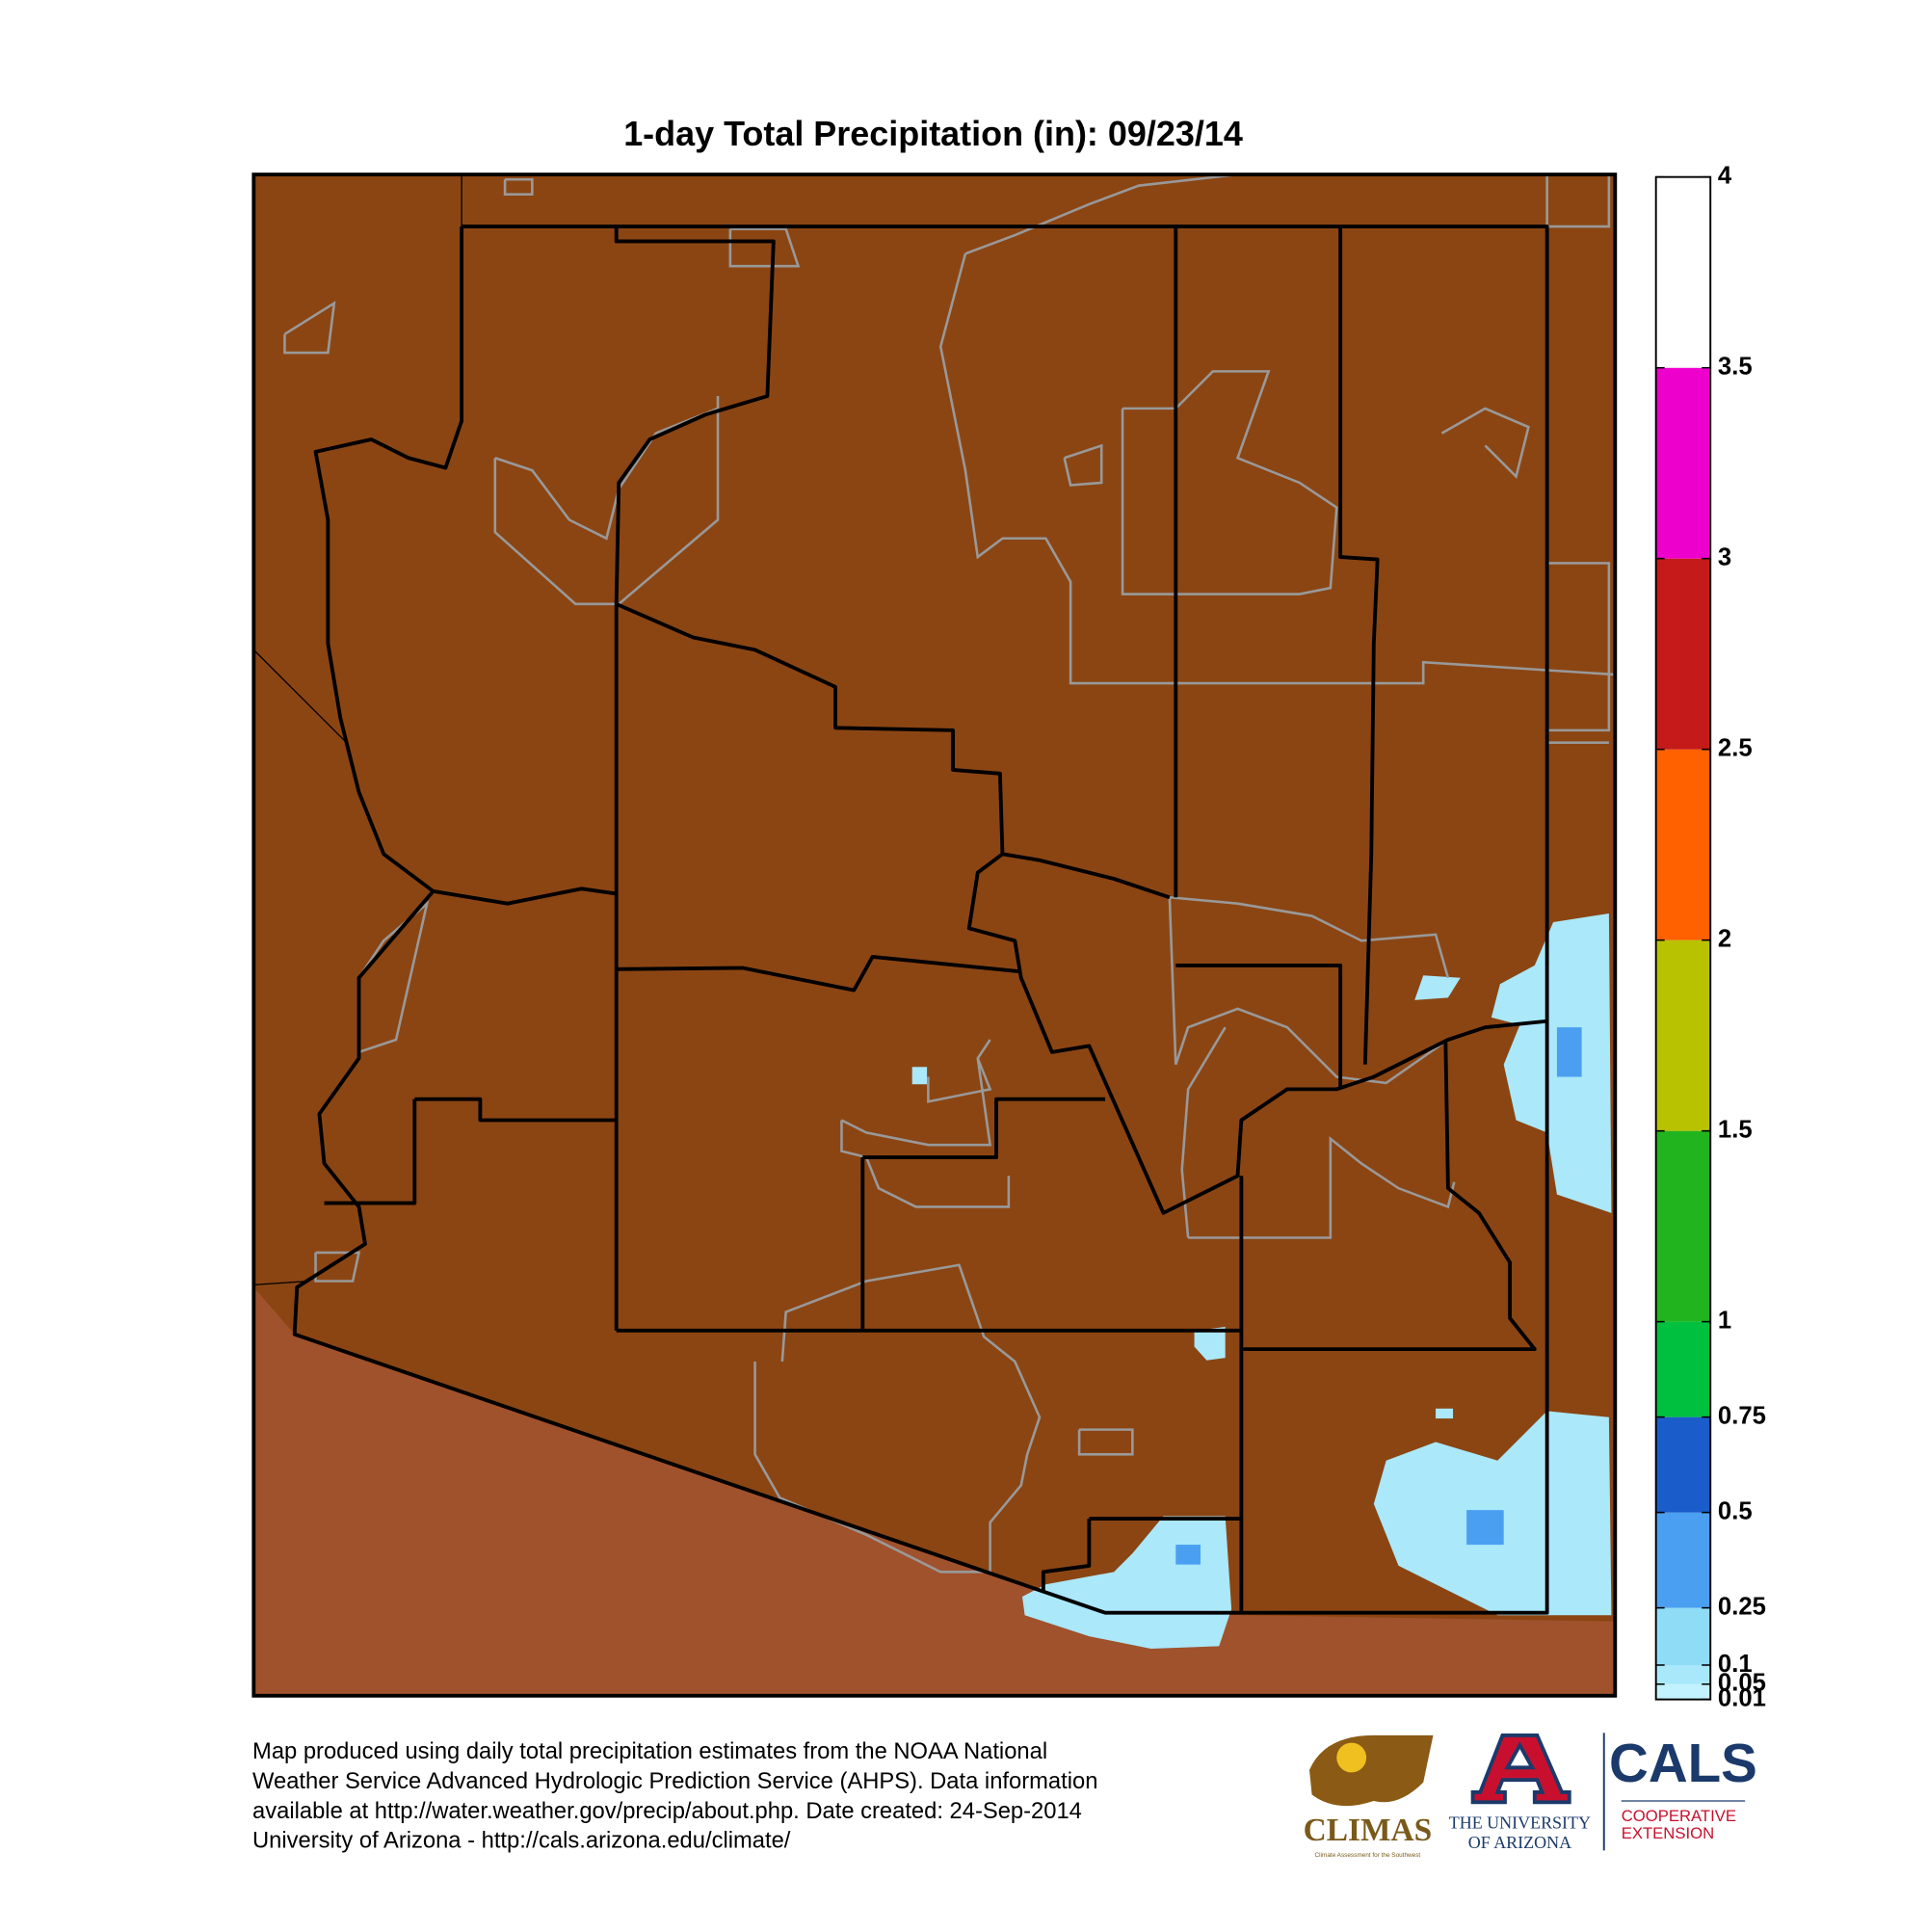  What do you see at coordinates (933, 133) in the screenshot?
I see `map-title: 1-day Total Precipitation (in): 09/23/14` at bounding box center [933, 133].